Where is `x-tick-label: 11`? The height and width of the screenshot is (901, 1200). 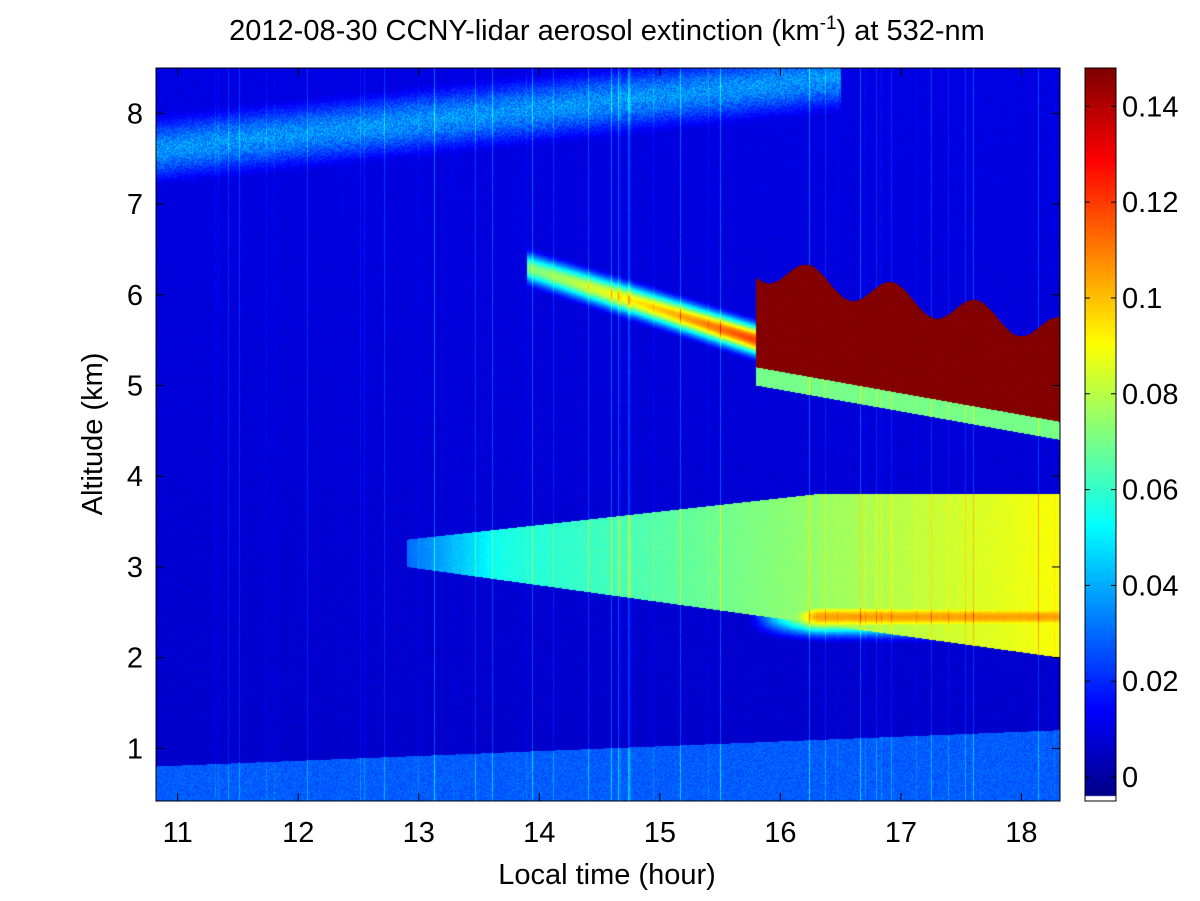
x-tick-label: 11 is located at coordinates (178, 833).